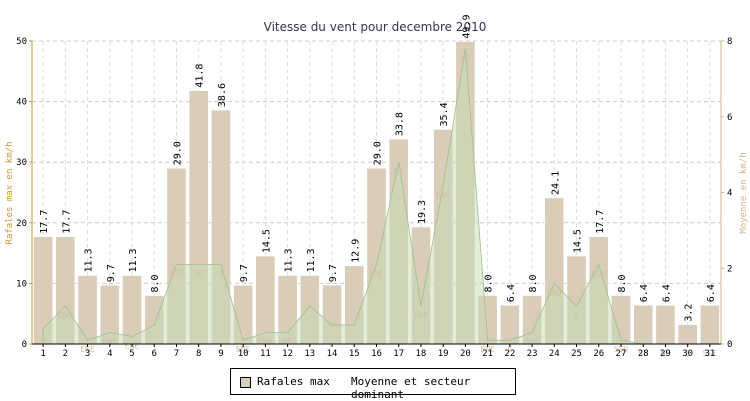 Image resolution: width=750 pixels, height=401 pixels. What do you see at coordinates (729, 345) in the screenshot?
I see `y2-tick-label: 0` at bounding box center [729, 345].